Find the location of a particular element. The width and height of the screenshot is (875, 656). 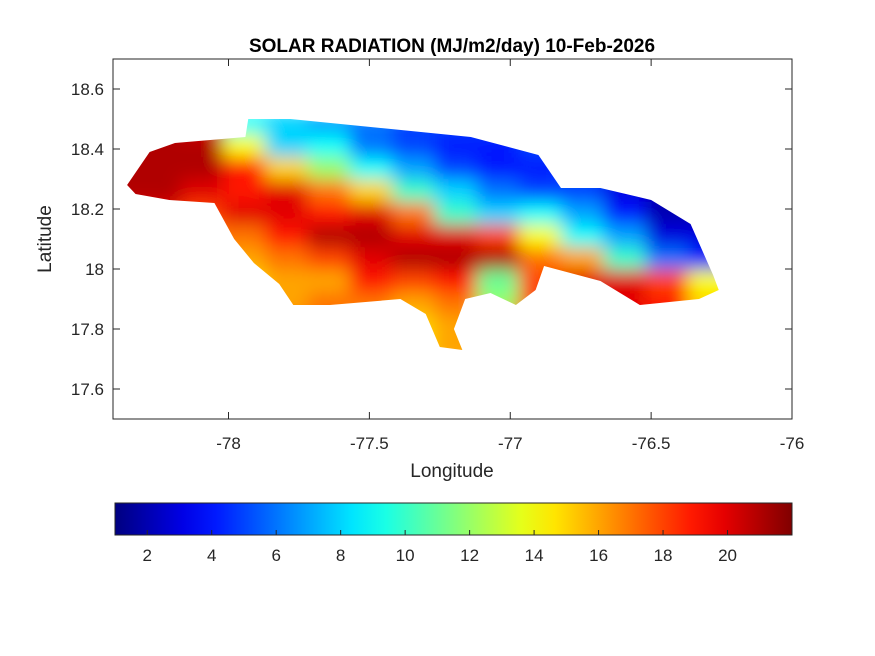

x-tick-label: -78 is located at coordinates (228, 443).